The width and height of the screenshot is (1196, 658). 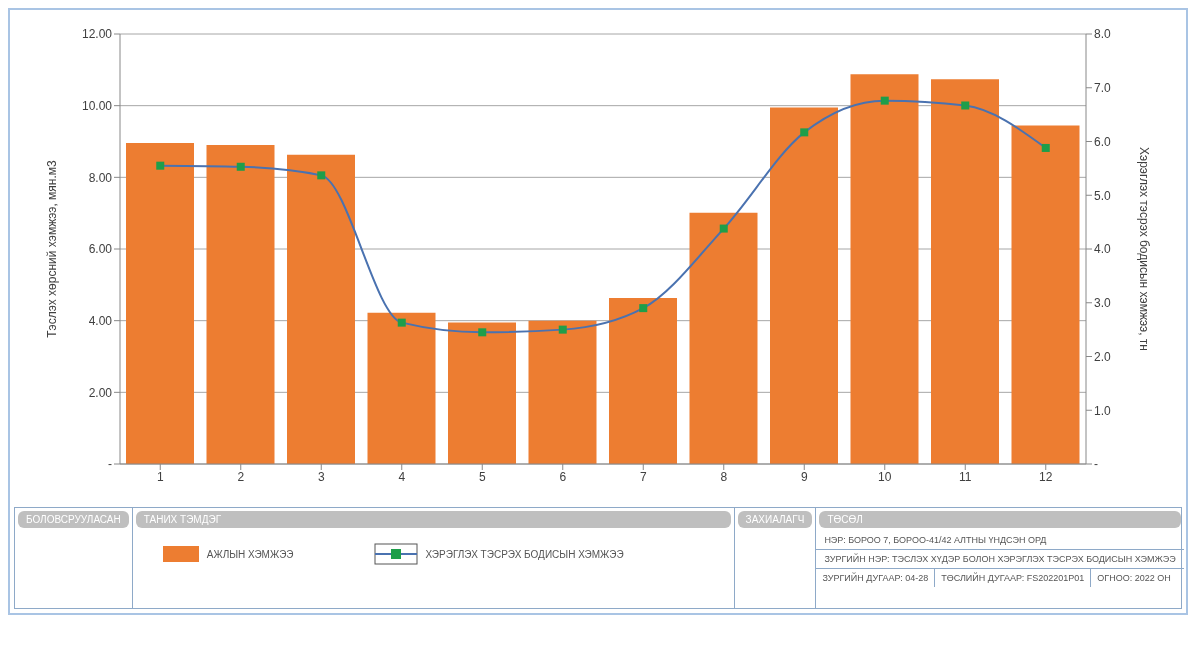 I want to click on x-tick-label: 1, so click(x=160, y=476).